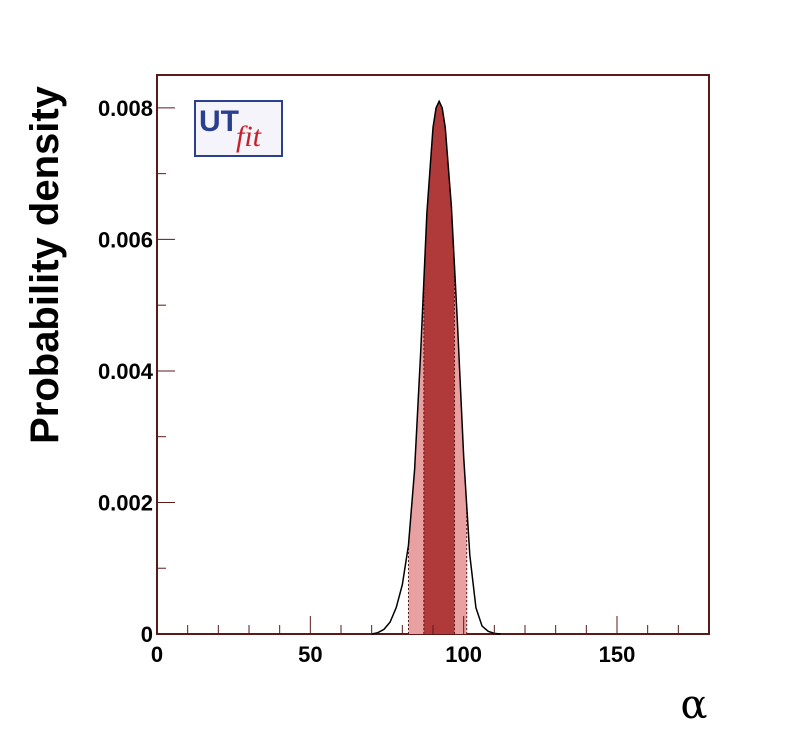 The width and height of the screenshot is (788, 747). Describe the element at coordinates (219, 121) in the screenshot. I see `logo-ut-text: UT` at that location.